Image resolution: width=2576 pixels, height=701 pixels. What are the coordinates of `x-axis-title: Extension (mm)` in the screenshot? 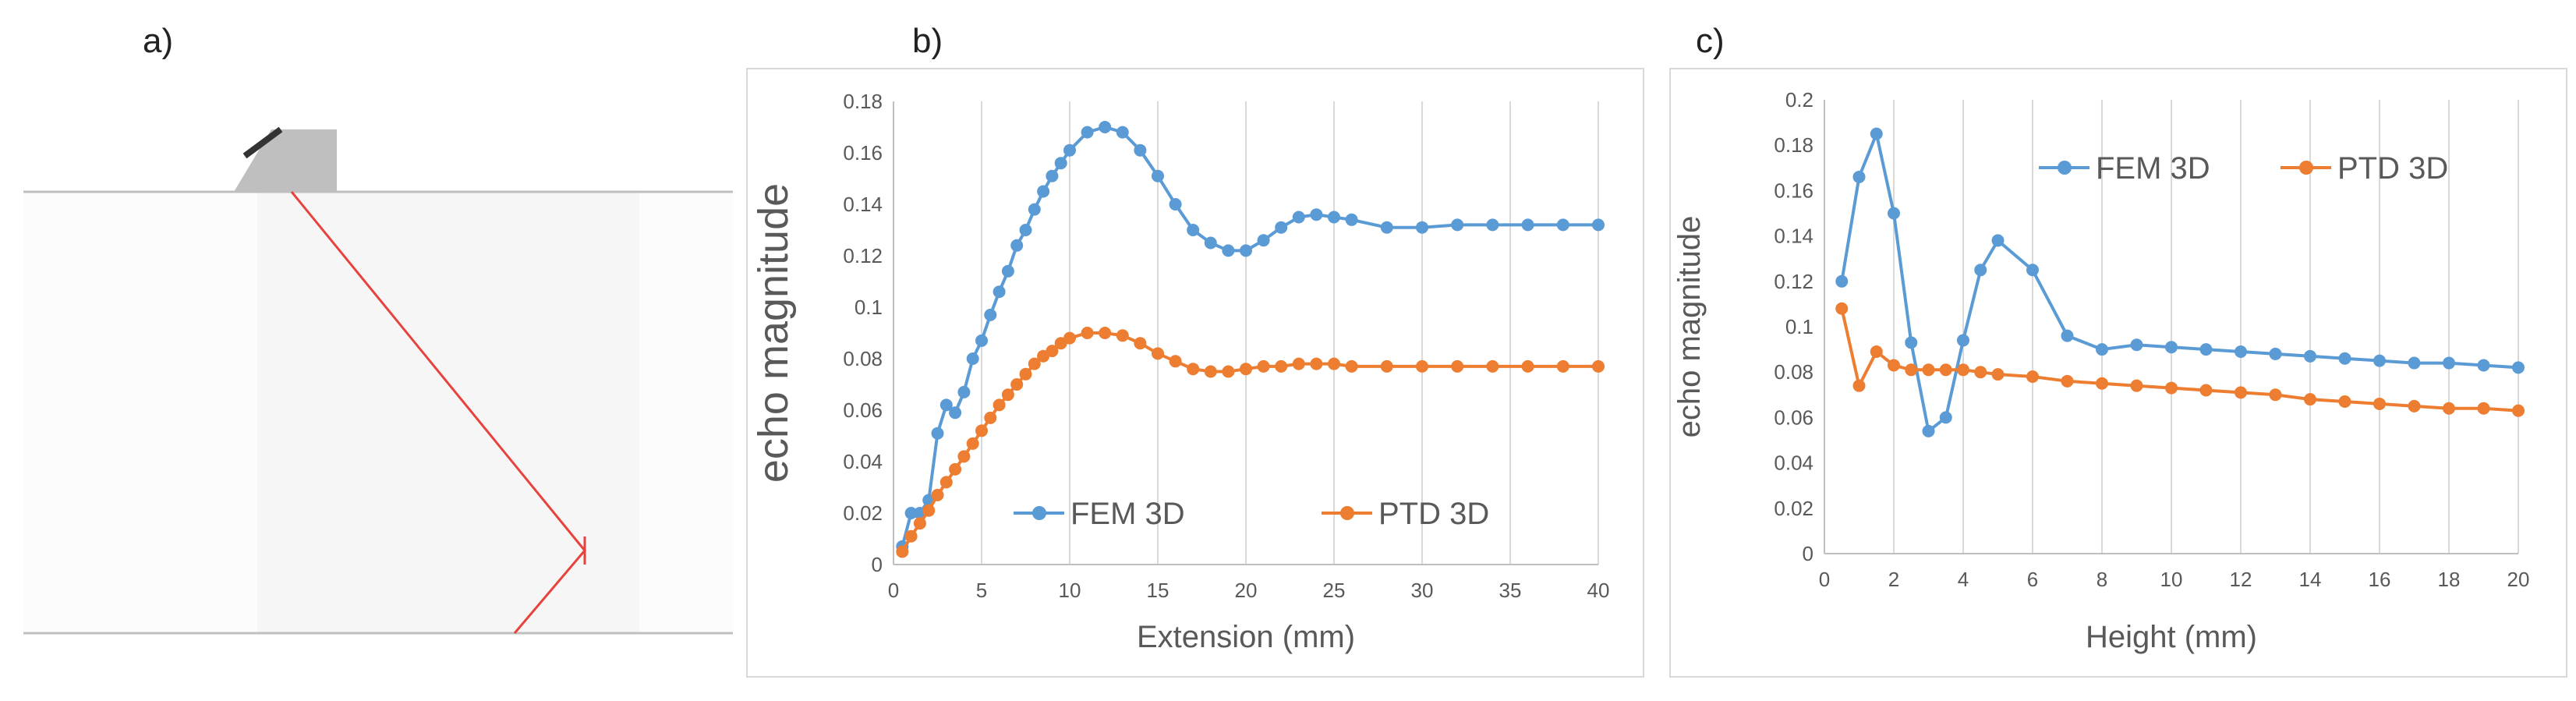 It's located at (1246, 637).